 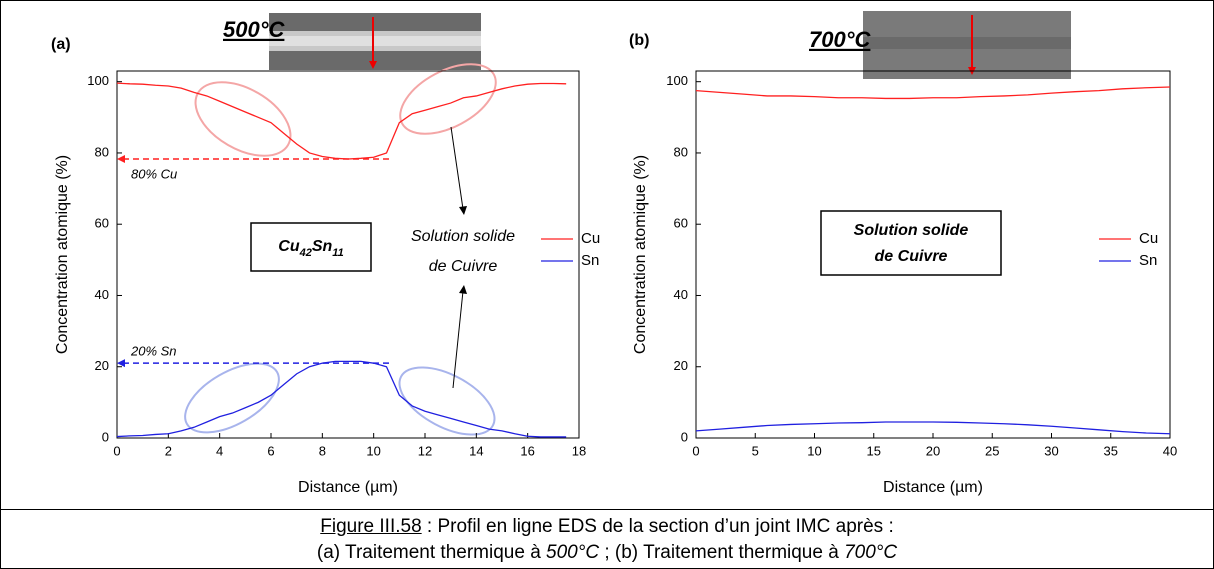 What do you see at coordinates (992, 450) in the screenshot?
I see `x-tick-label: 25` at bounding box center [992, 450].